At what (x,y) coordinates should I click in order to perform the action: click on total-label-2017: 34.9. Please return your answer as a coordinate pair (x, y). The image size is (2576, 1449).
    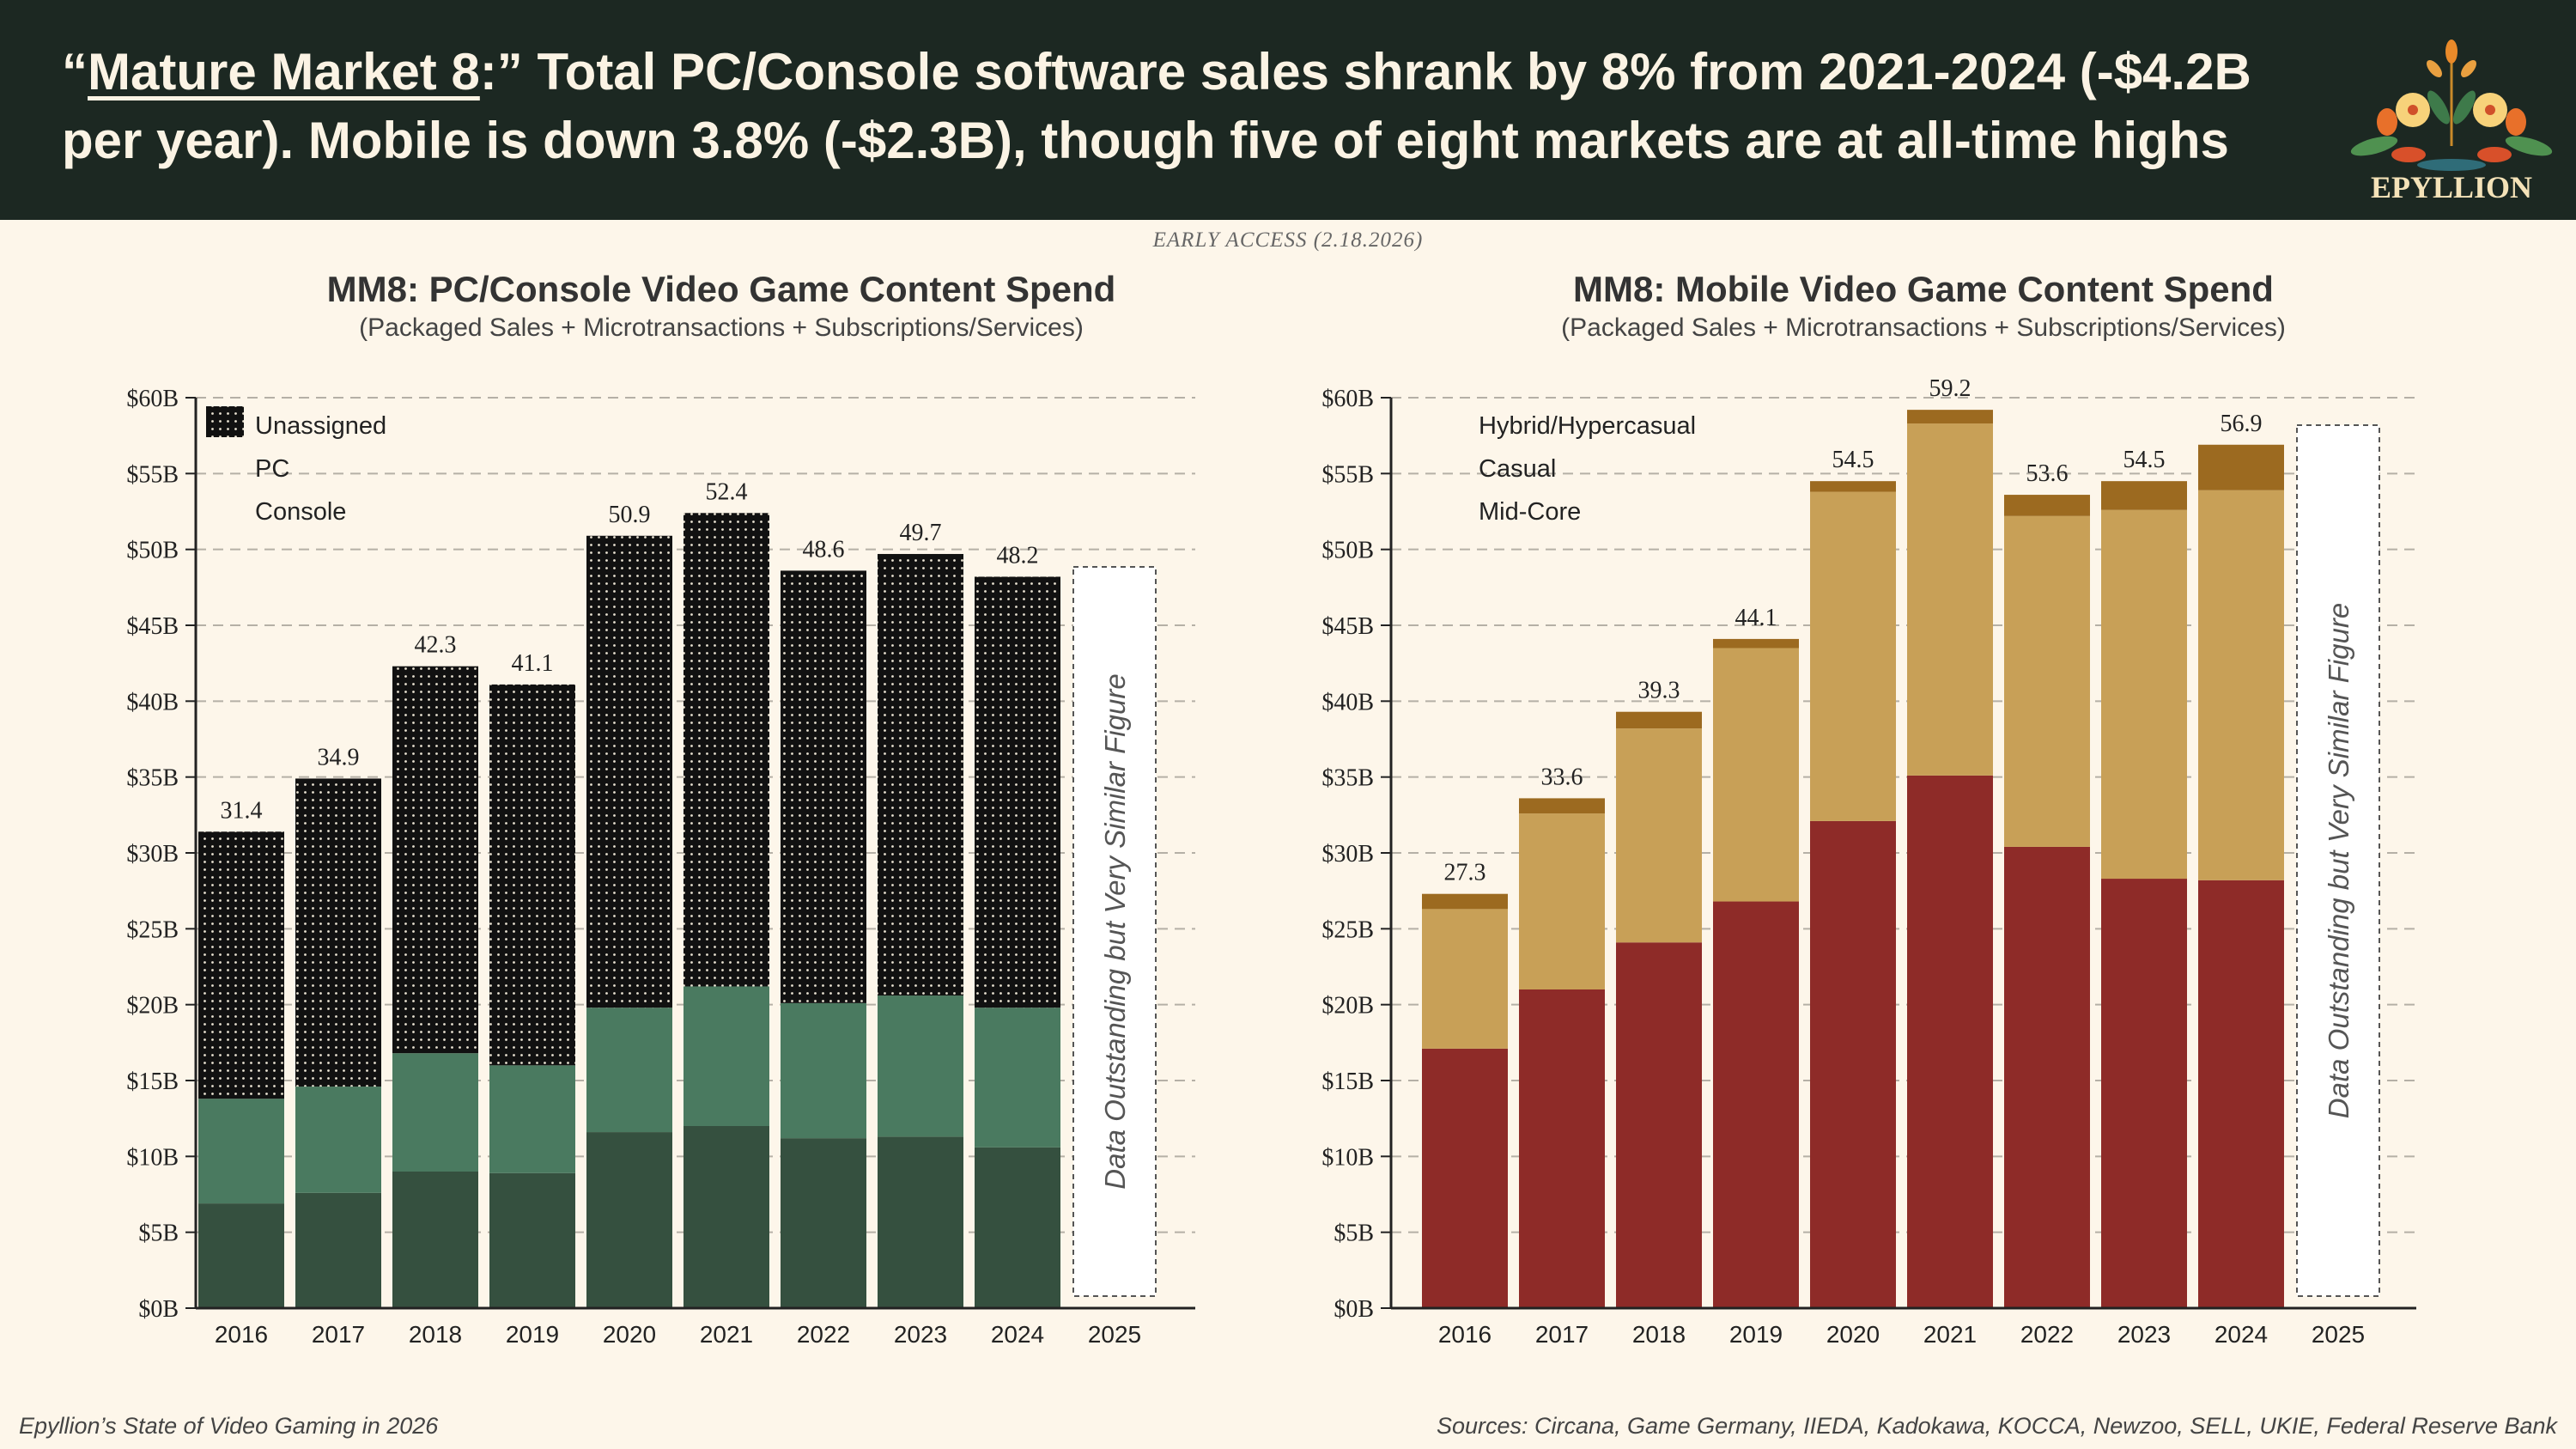
    Looking at the image, I should click on (339, 757).